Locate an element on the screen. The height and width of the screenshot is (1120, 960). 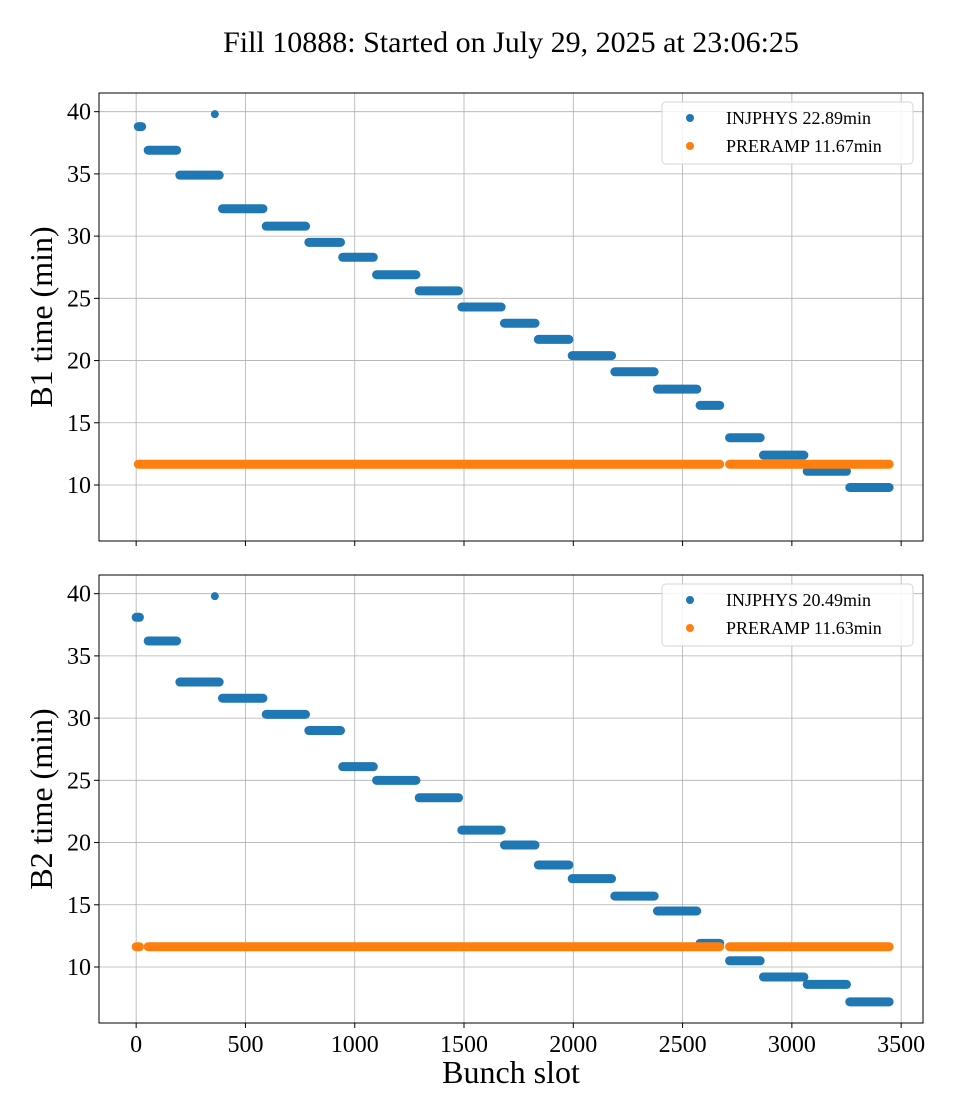
legend-label: INJPHYS 22.89min is located at coordinates (798, 118).